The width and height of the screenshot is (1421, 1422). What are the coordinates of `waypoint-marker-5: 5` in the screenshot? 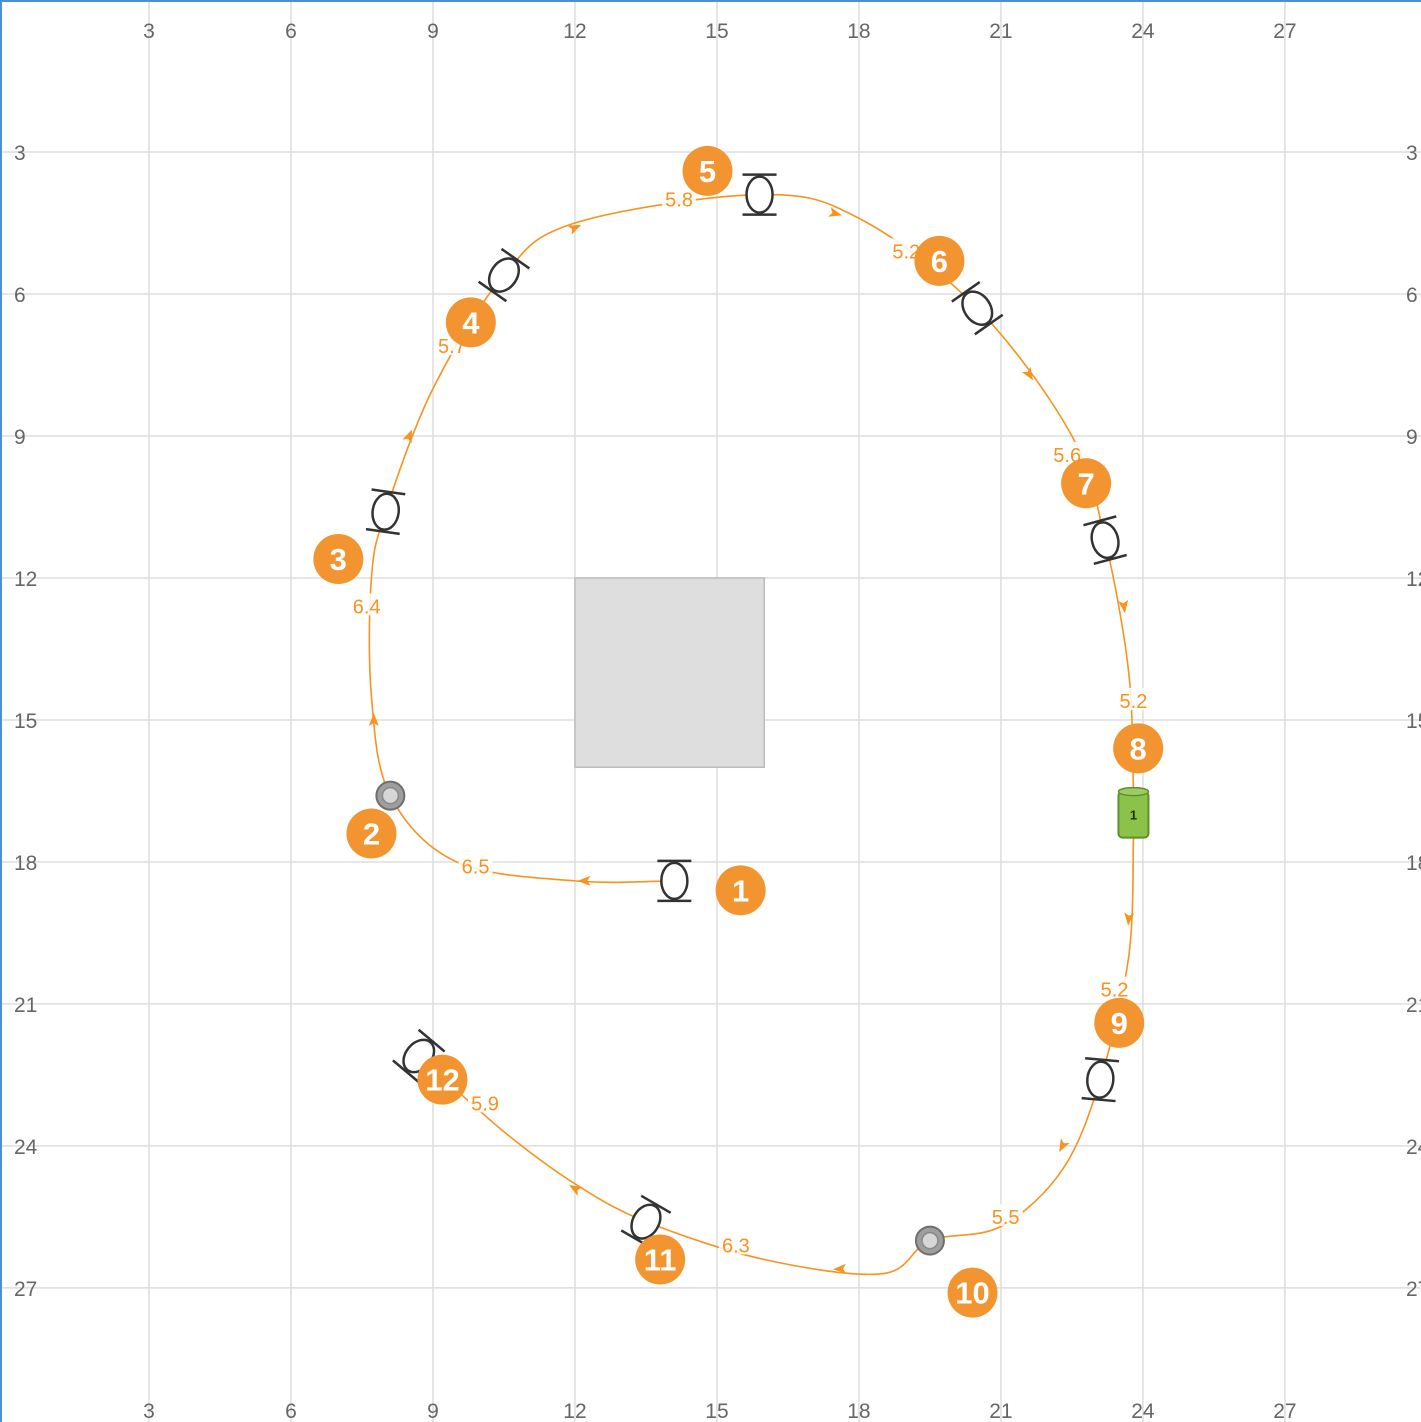 It's located at (707, 170).